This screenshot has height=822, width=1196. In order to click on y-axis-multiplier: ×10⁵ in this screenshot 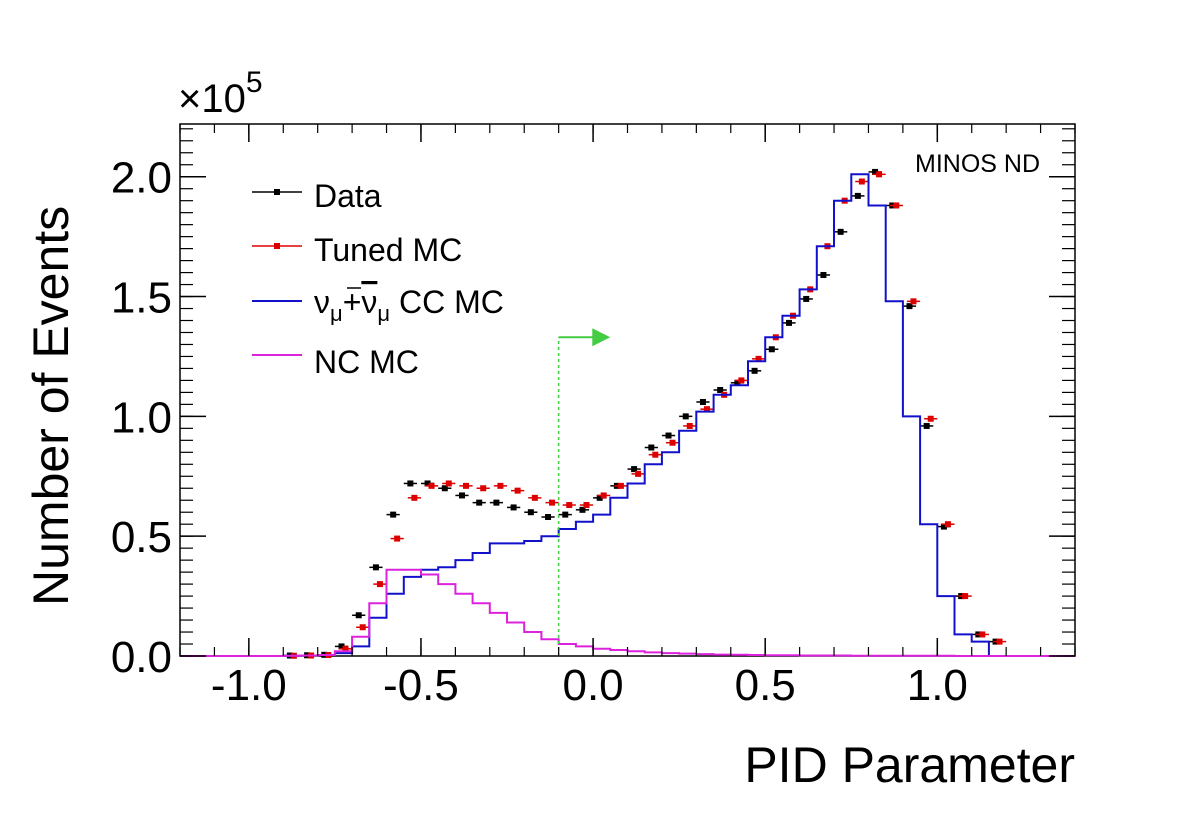, I will do `click(220, 93)`.